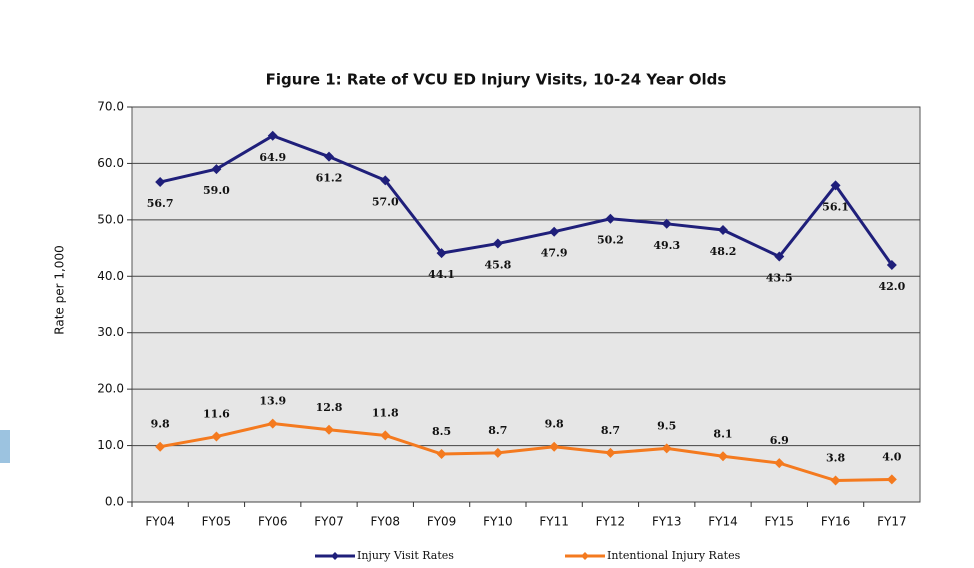 The width and height of the screenshot is (974, 568). What do you see at coordinates (272, 157) in the screenshot?
I see `data-label: 64.9` at bounding box center [272, 157].